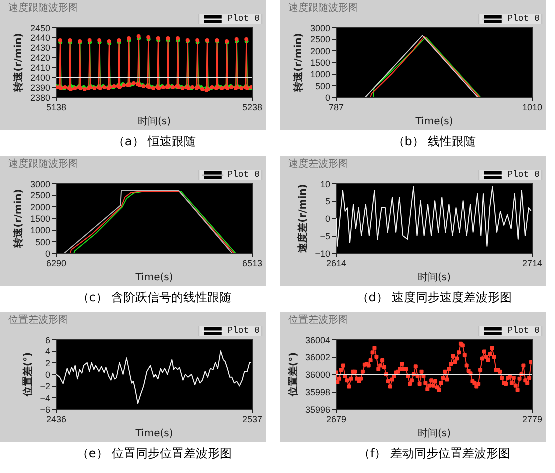 Image resolution: width=555 pixels, height=473 pixels. Describe the element at coordinates (434, 141) in the screenshot. I see `text: （b） 线性跟随` at that location.